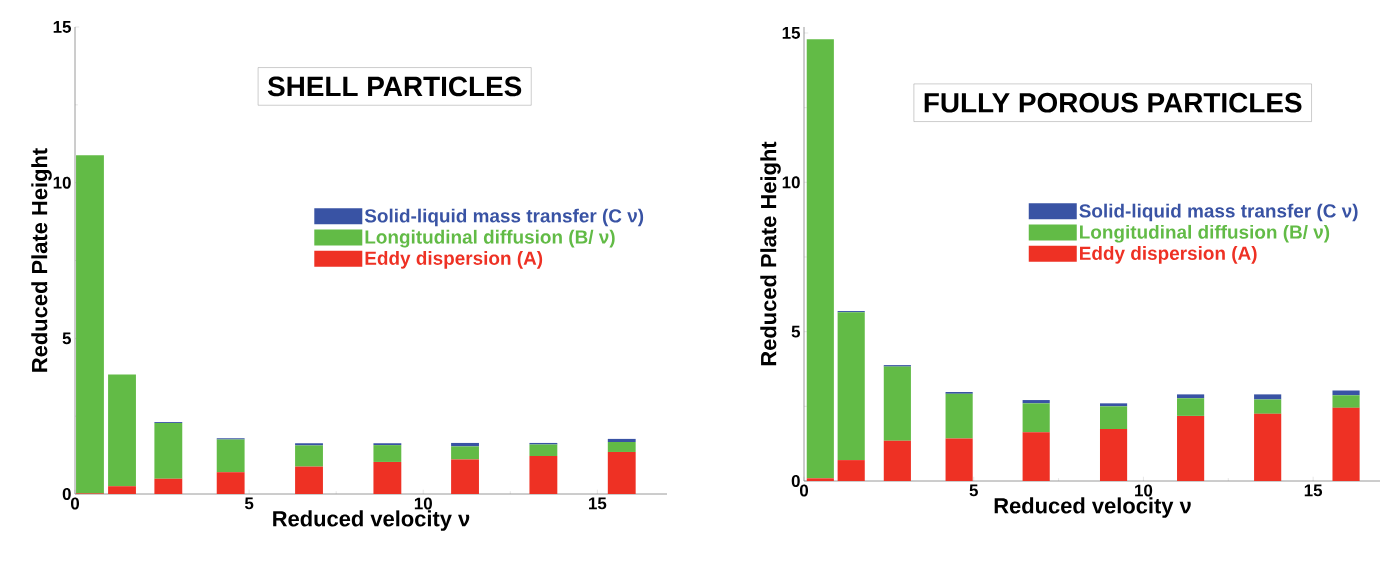  Describe the element at coordinates (795, 481) in the screenshot. I see `y-tick-label: 0` at that location.